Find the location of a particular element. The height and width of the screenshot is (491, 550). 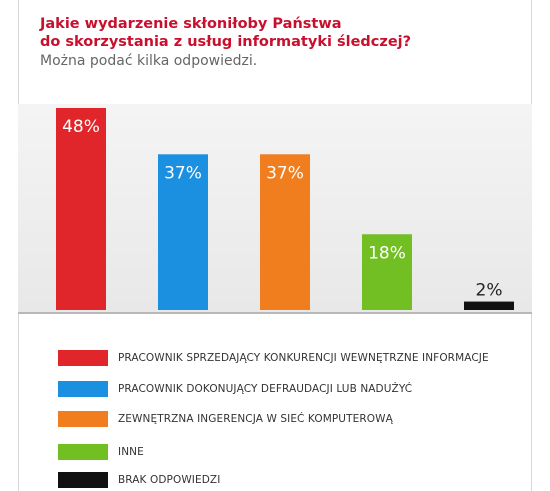

legend-label-3: ZEWNĘTRZNA INGERENCJA W SIEĆ KOMPUTEROWĄ is located at coordinates (255, 419).